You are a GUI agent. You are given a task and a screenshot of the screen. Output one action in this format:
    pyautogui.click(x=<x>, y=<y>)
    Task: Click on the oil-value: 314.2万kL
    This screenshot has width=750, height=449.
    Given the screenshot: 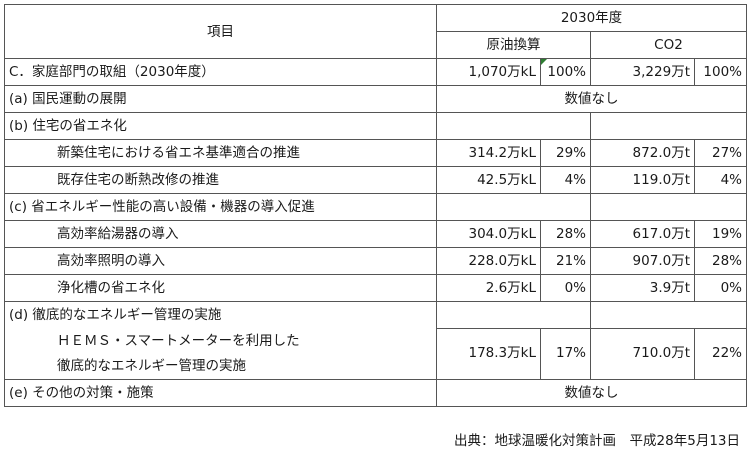 What is the action you would take?
    pyautogui.click(x=488, y=153)
    